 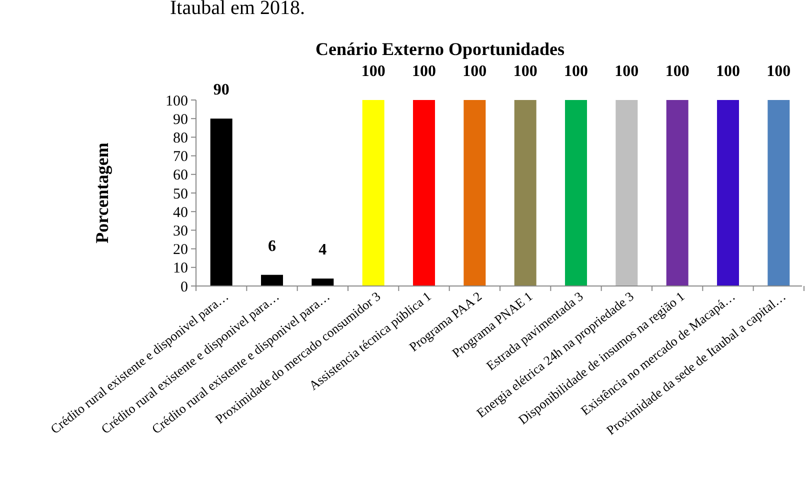 What do you see at coordinates (180, 268) in the screenshot?
I see `y-tick-label: 10` at bounding box center [180, 268].